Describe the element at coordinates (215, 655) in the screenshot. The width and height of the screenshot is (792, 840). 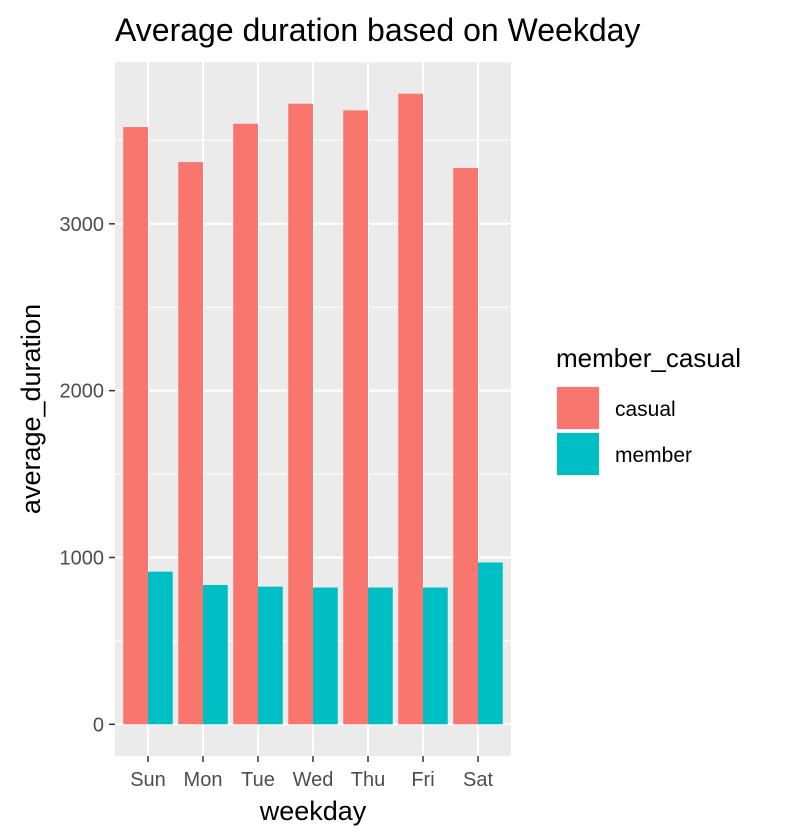
I see `bar-member-mon` at that location.